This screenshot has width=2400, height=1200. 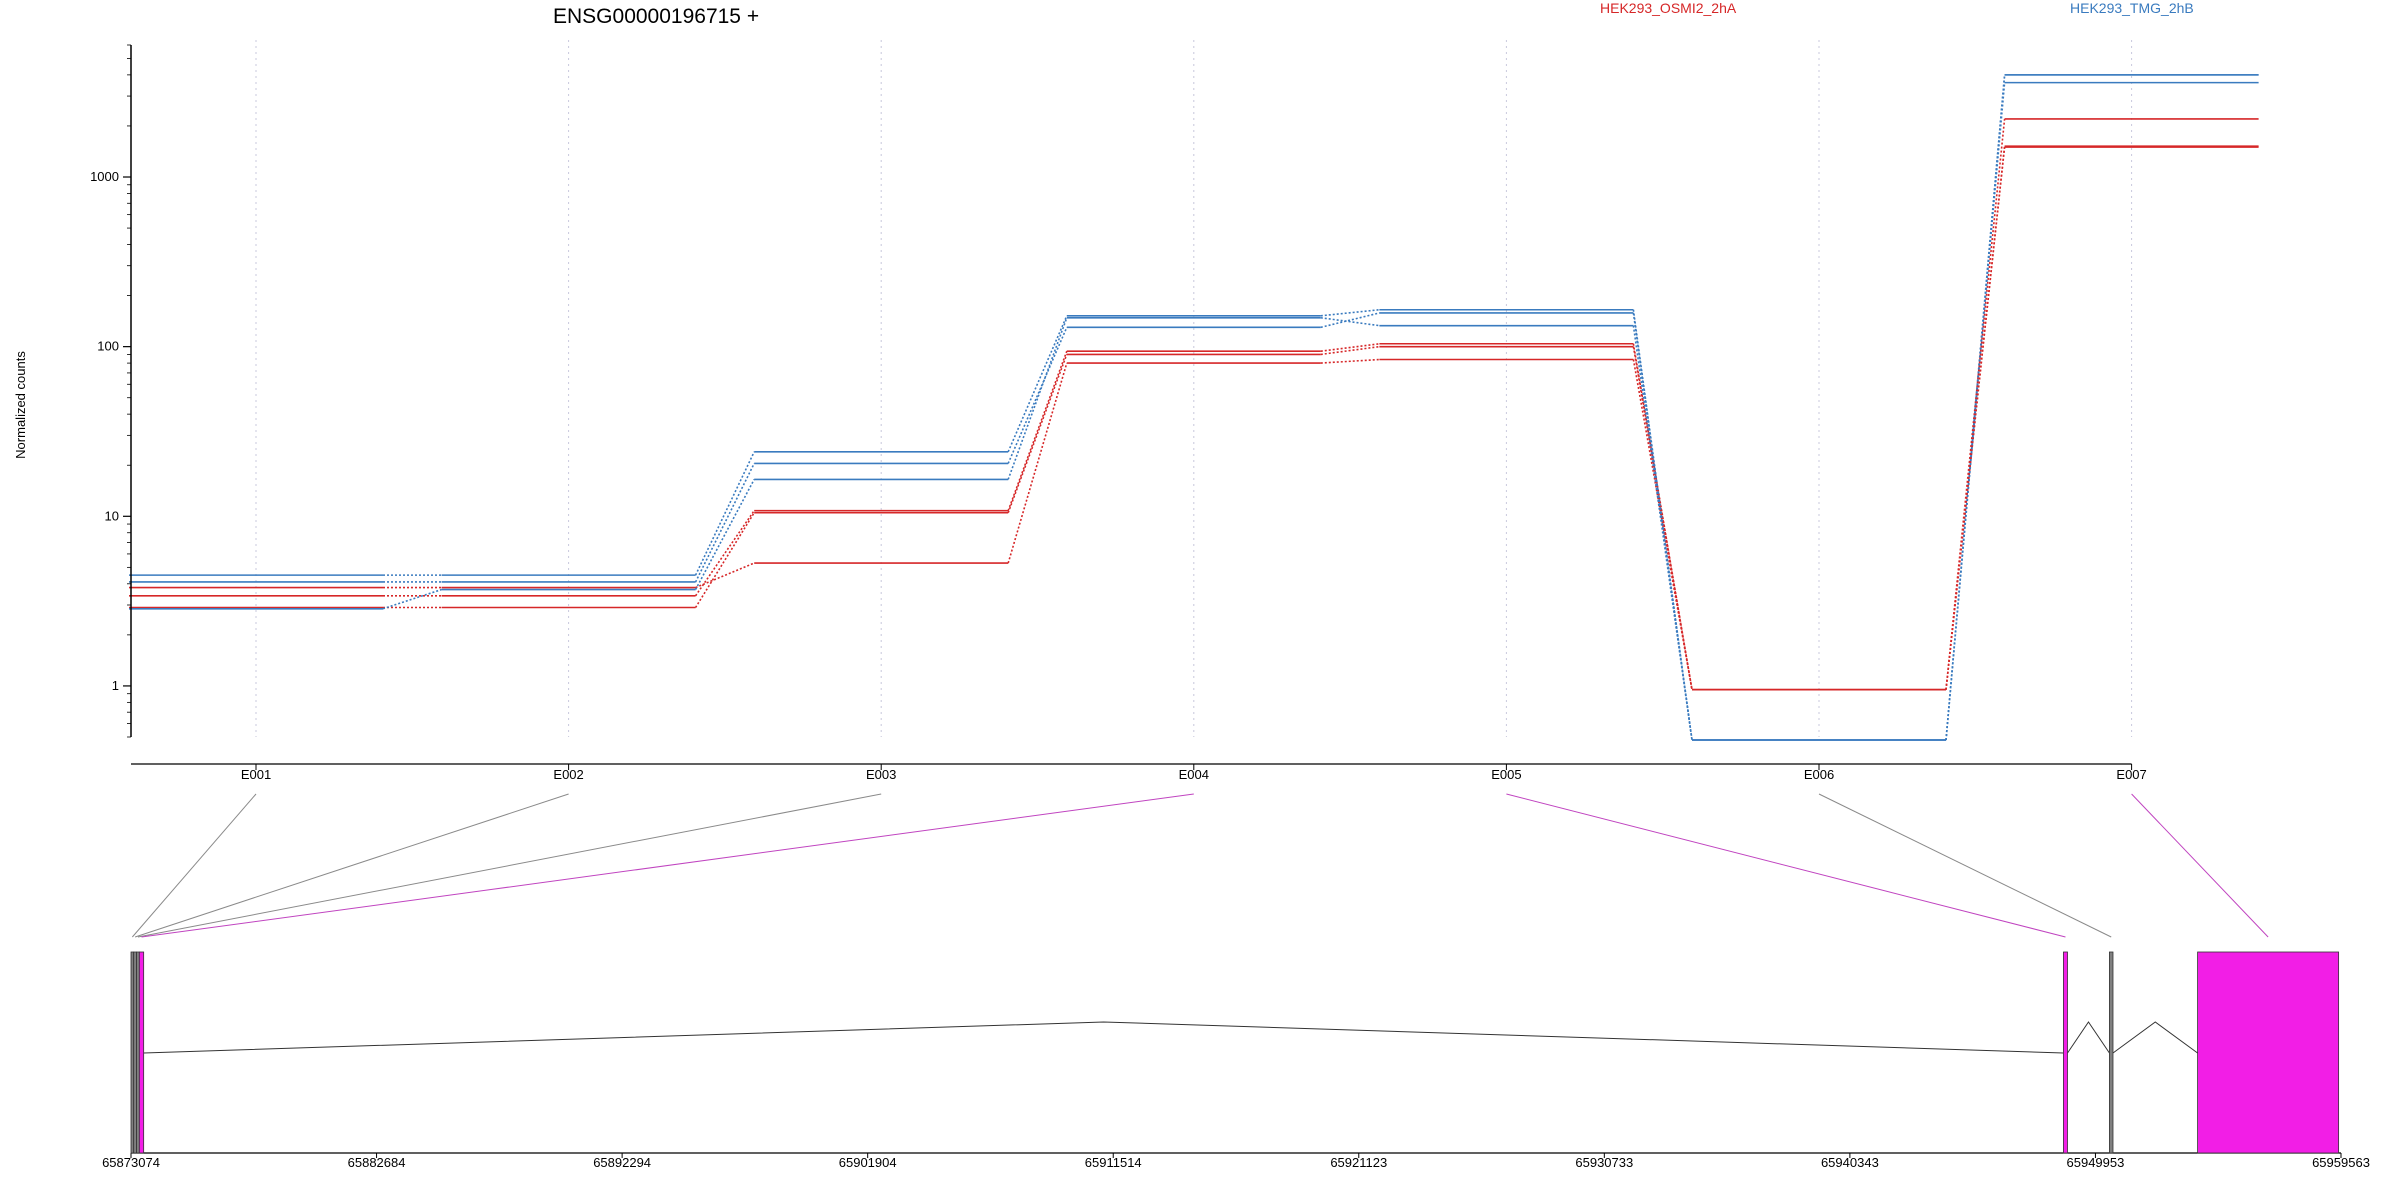 I want to click on exon-connector-e005, so click(x=1786, y=865).